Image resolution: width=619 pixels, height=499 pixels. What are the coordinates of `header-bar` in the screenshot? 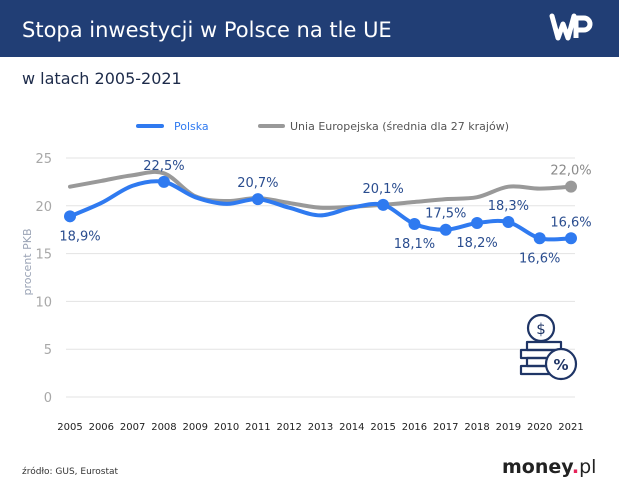 It's located at (309, 28).